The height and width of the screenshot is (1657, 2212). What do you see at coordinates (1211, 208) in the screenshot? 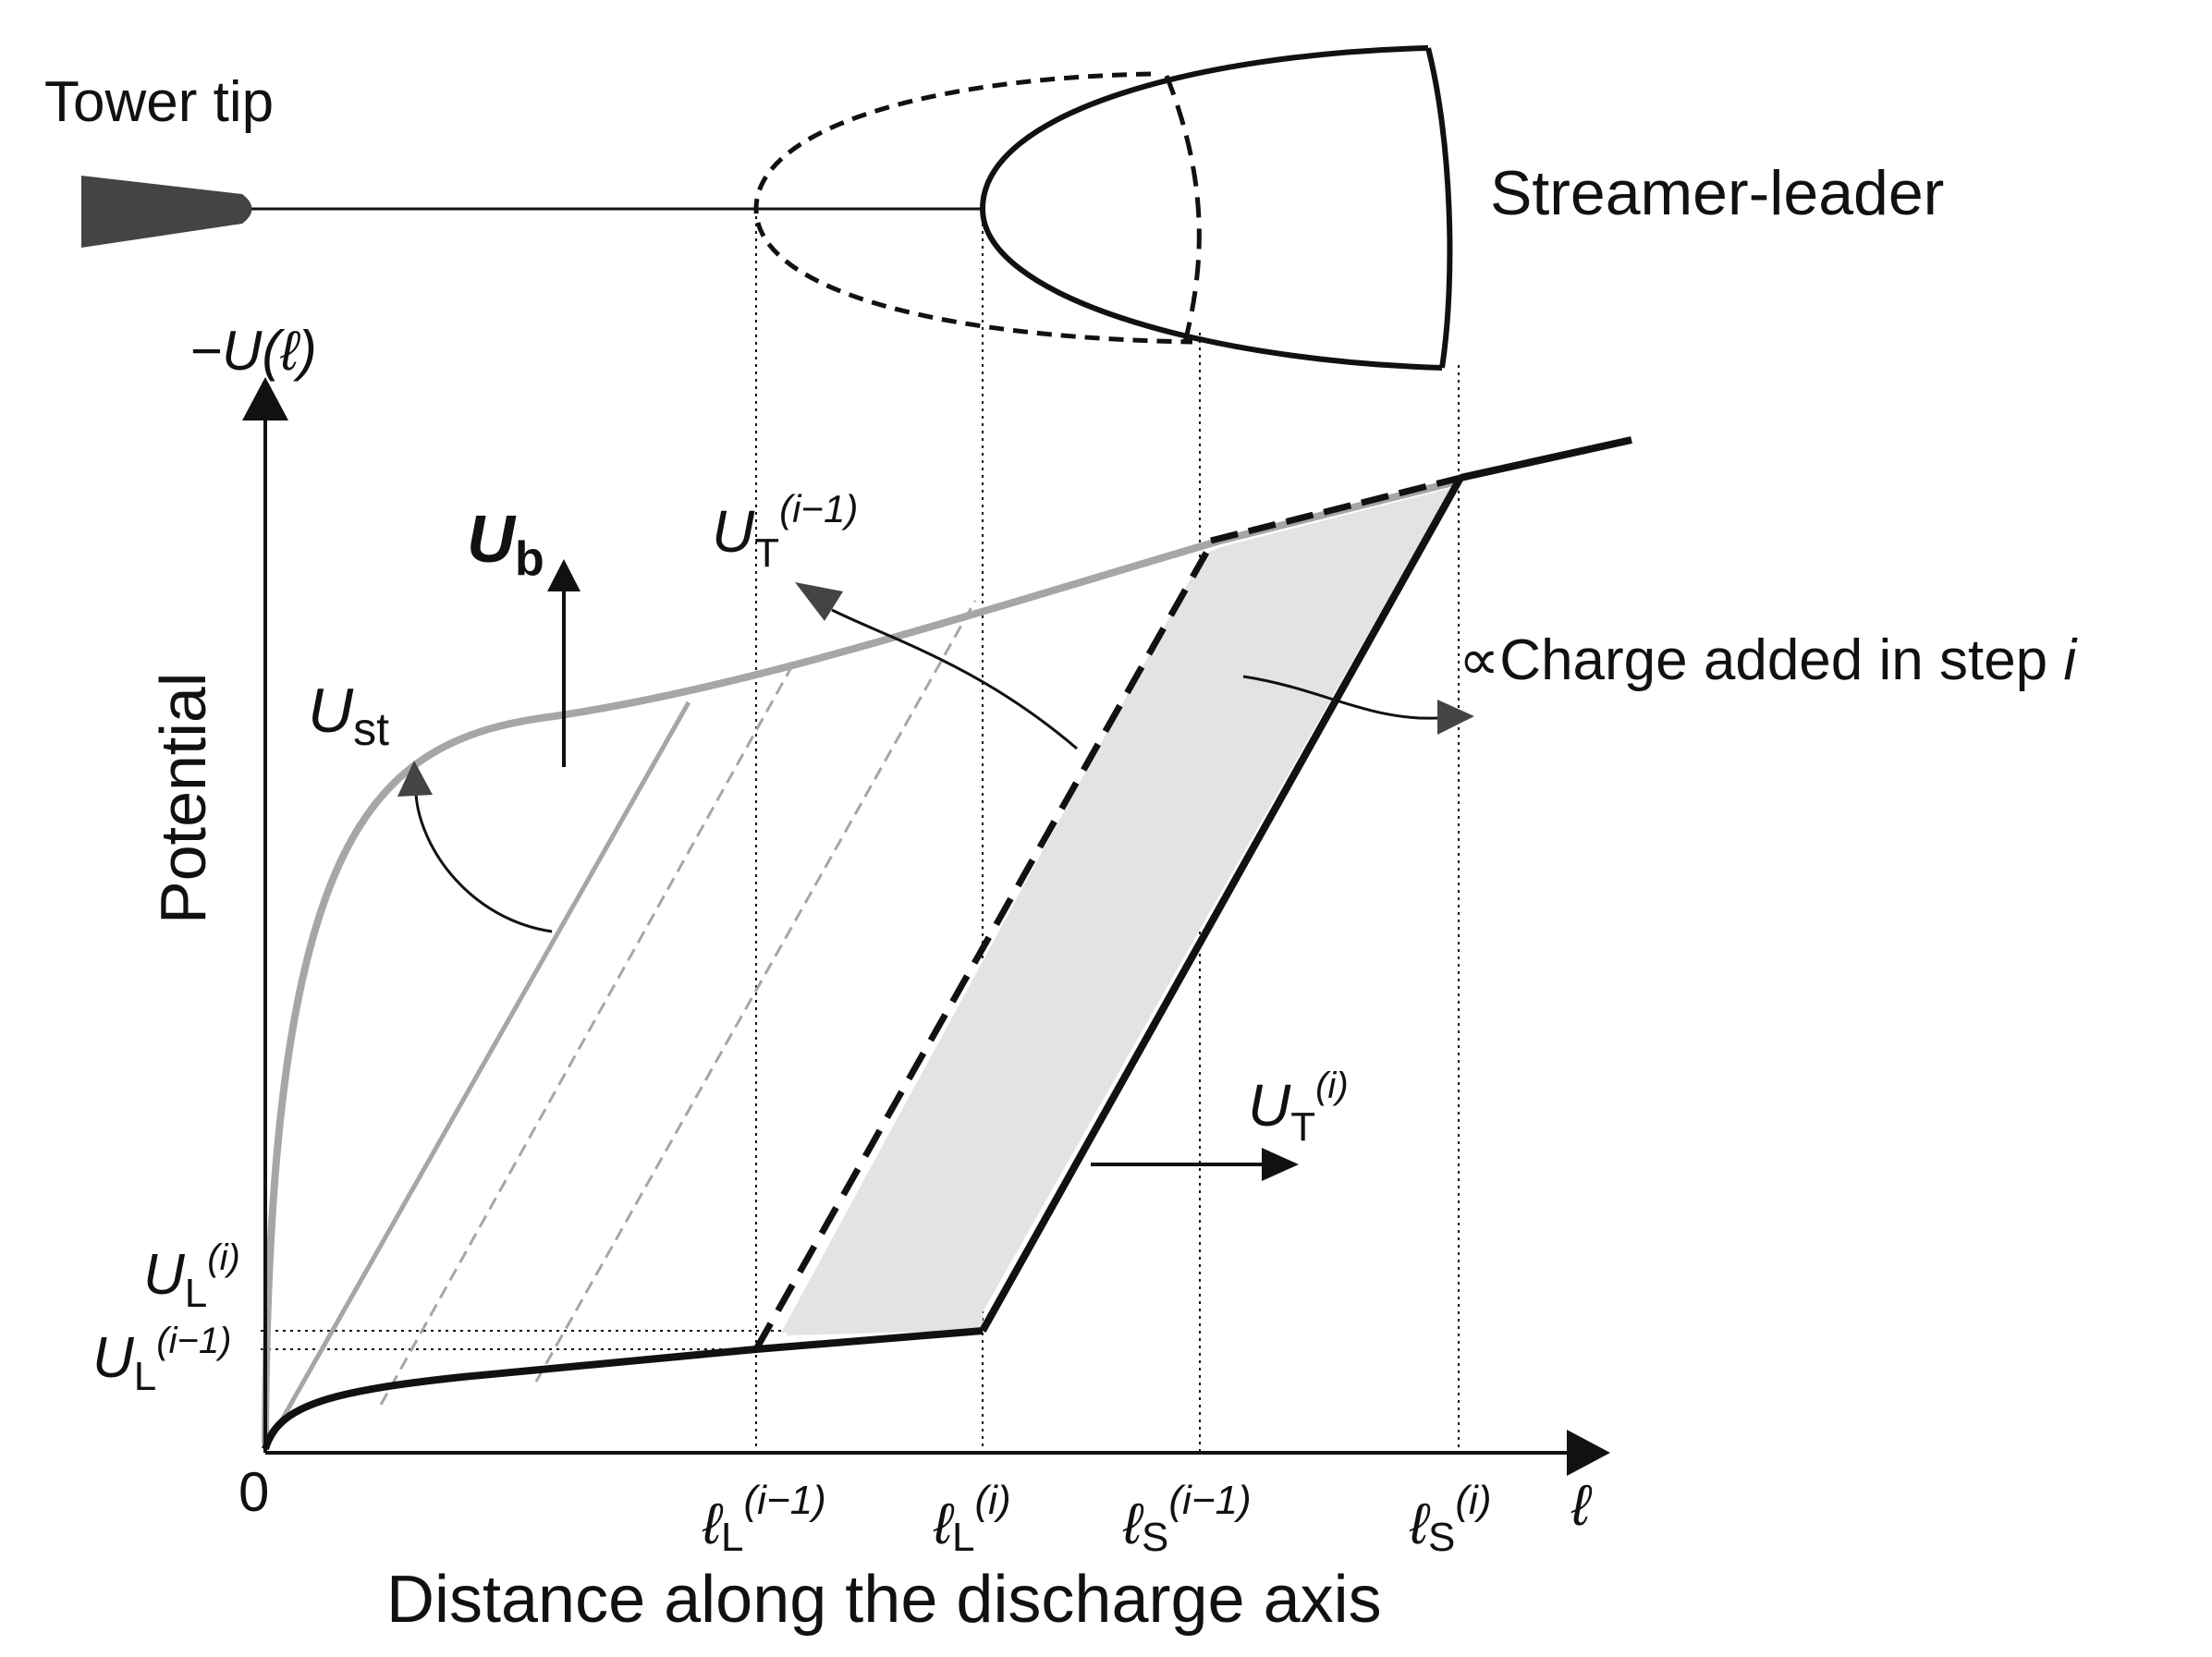
I see `current-streamer-outline` at bounding box center [1211, 208].